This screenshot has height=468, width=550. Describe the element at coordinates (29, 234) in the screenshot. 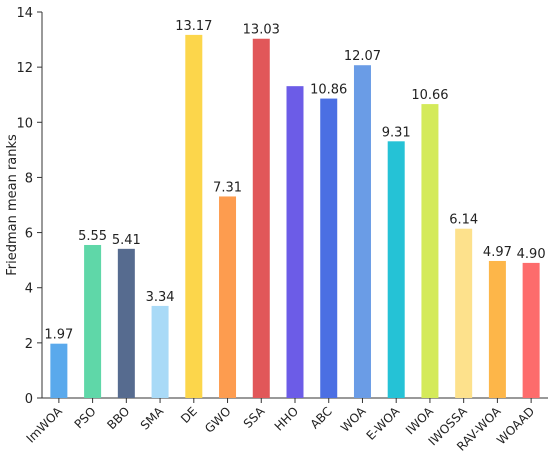

I see `y-tick-label: 6` at that location.